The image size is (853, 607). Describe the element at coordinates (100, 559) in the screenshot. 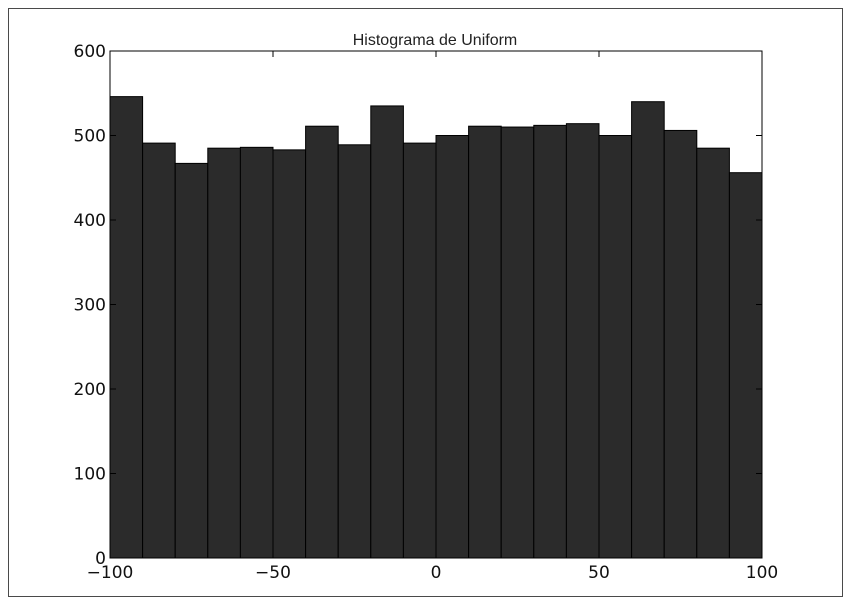

I see `y-tick-label: 0` at that location.